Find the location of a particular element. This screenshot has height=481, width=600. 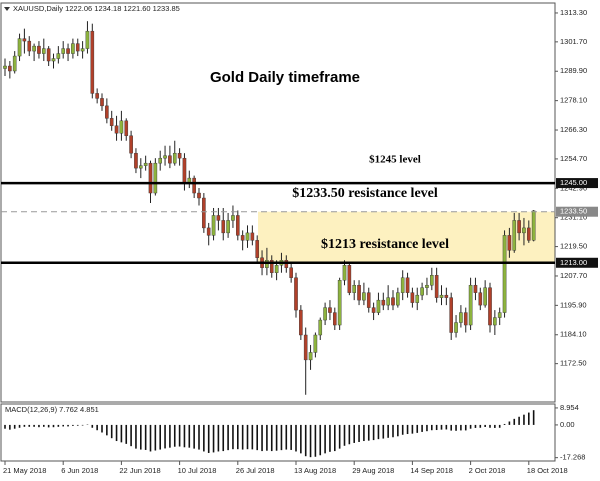

chart-title: Gold Daily timeframe is located at coordinates (285, 77).